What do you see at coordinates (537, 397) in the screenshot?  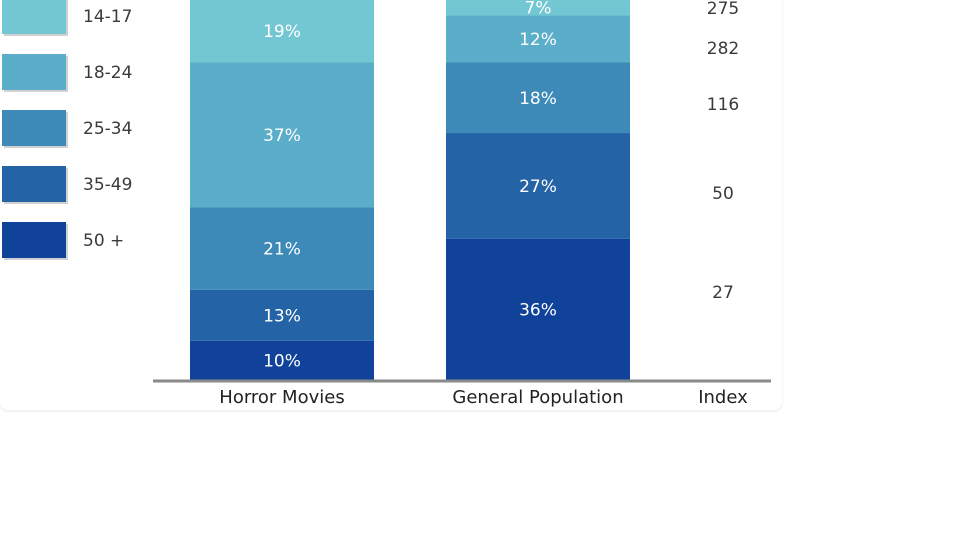 I see `category-label-general-population: General Population` at bounding box center [537, 397].